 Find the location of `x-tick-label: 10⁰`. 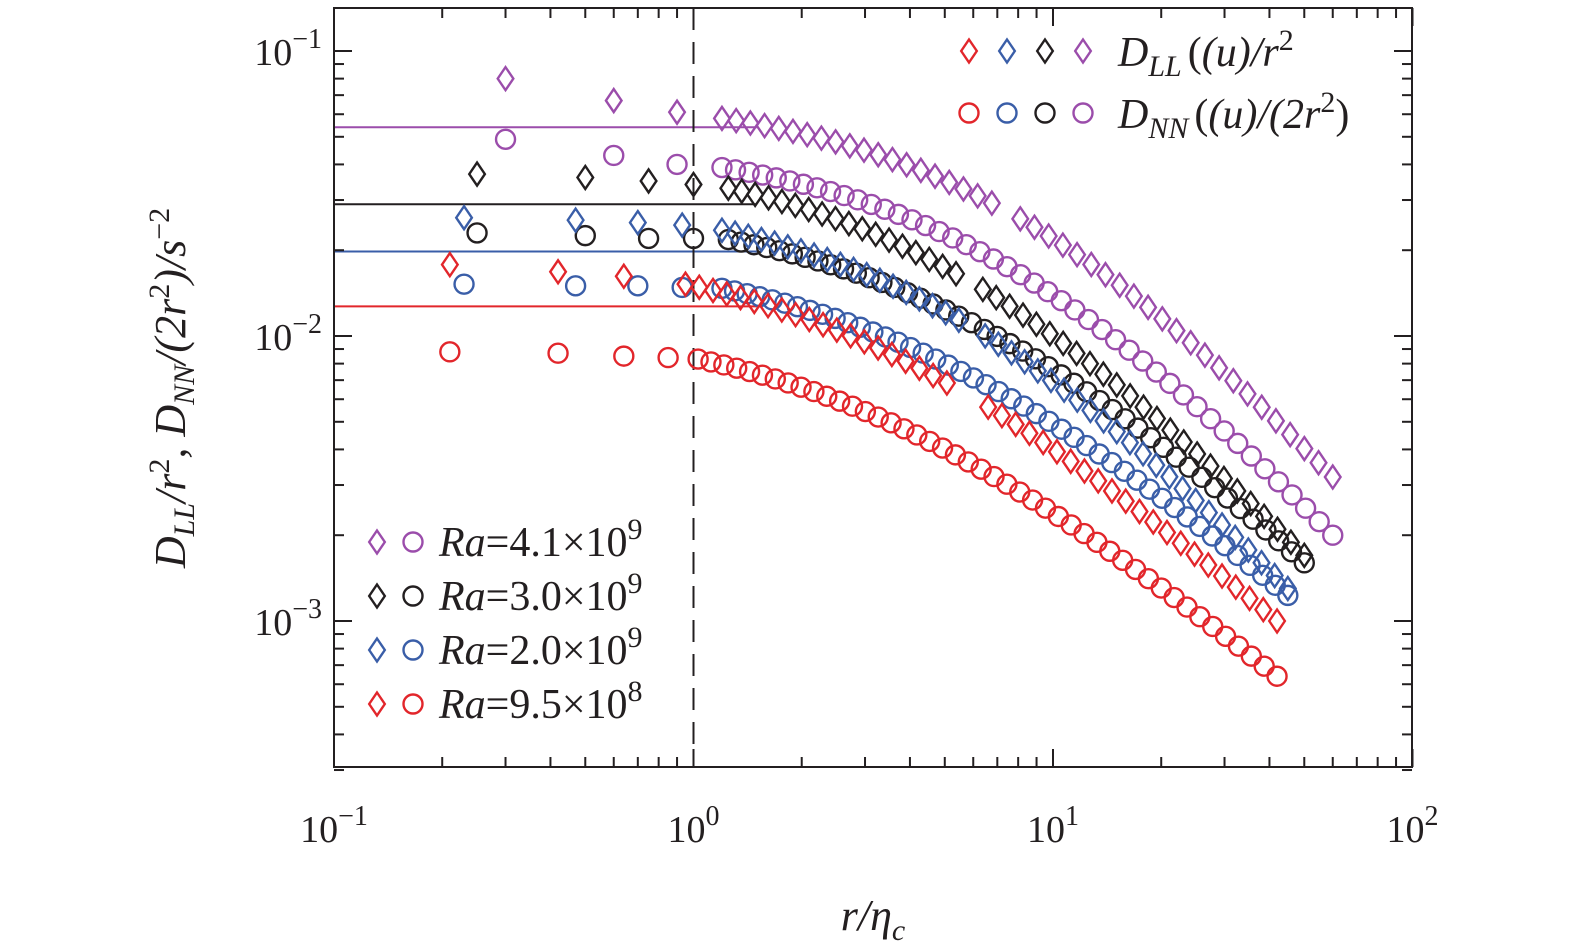

x-tick-label: 10⁰ is located at coordinates (694, 826).